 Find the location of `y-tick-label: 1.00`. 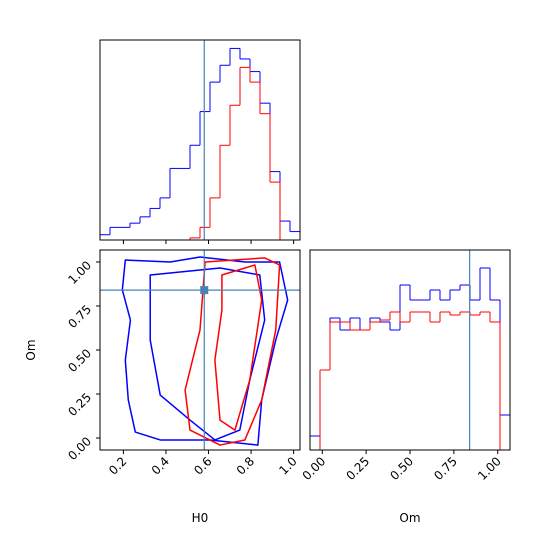

y-tick-label: 1.00 is located at coordinates (79, 272).